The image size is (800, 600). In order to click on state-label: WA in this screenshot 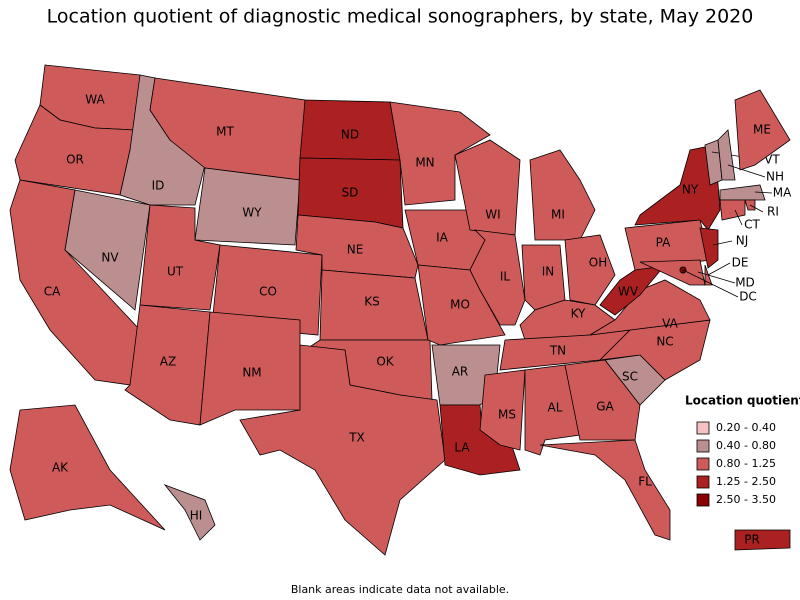, I will do `click(95, 100)`.